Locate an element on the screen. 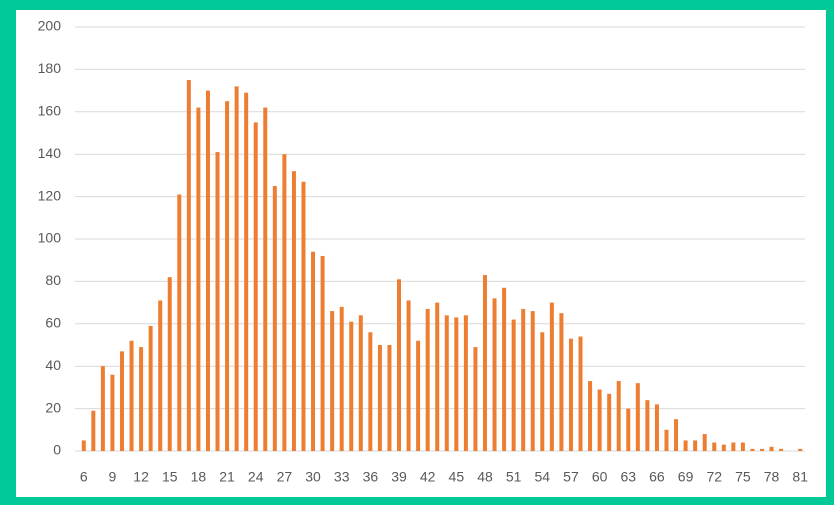 This screenshot has height=505, width=834. x-tick-label: 75 is located at coordinates (743, 477).